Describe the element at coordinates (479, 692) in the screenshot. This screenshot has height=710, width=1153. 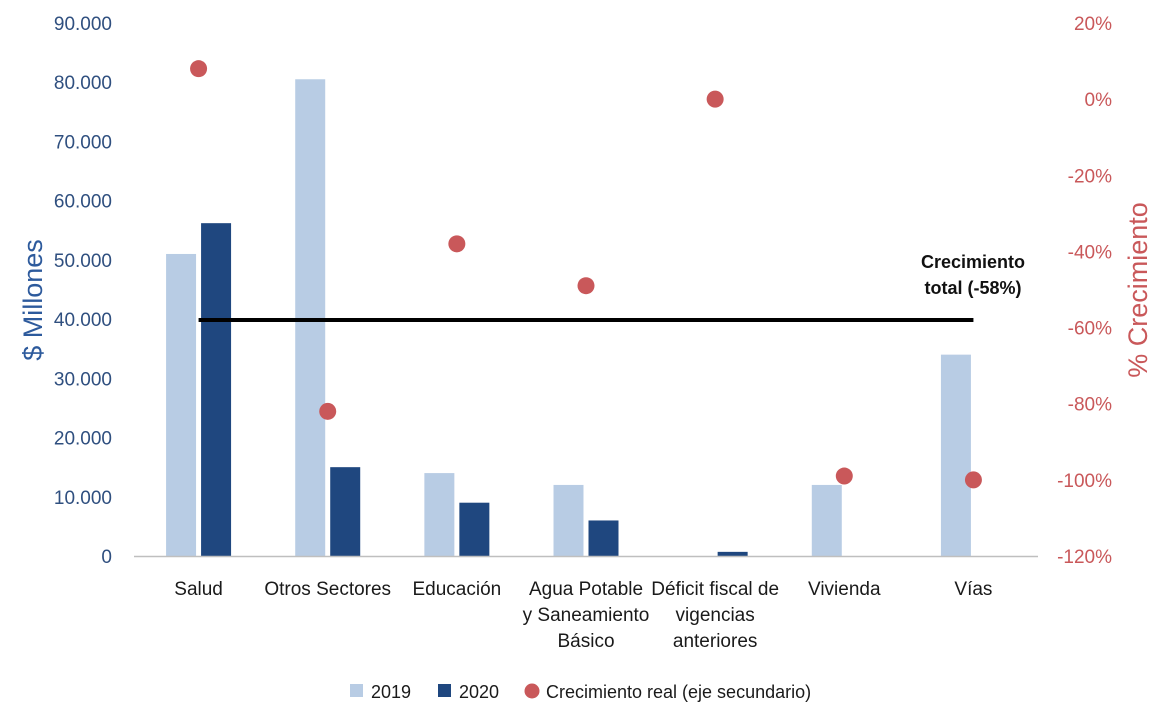
I see `legend-label: 2020` at that location.